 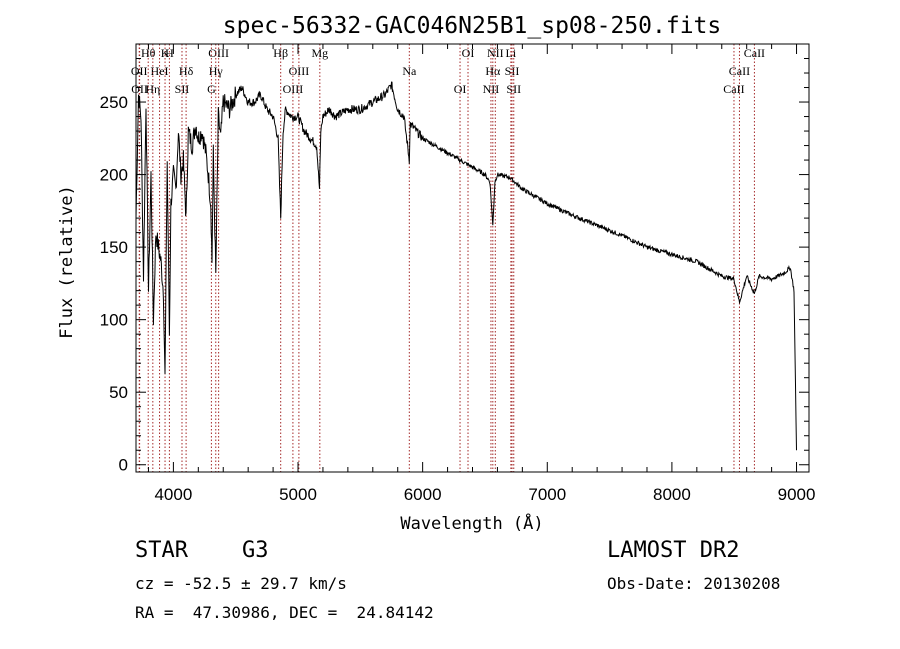 I want to click on survey-name: LAMOST DR2, so click(x=673, y=550).